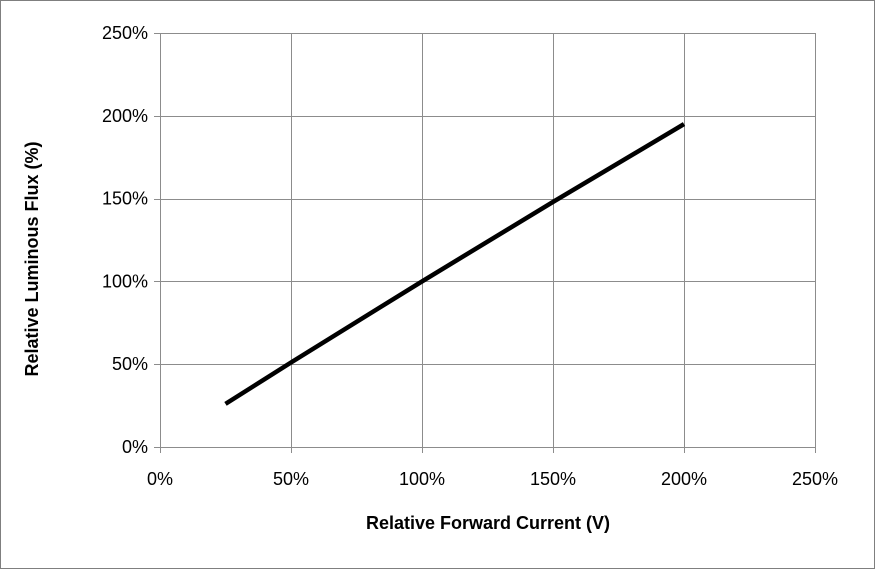 Image resolution: width=875 pixels, height=569 pixels. I want to click on x-tick-label: 0%, so click(160, 479).